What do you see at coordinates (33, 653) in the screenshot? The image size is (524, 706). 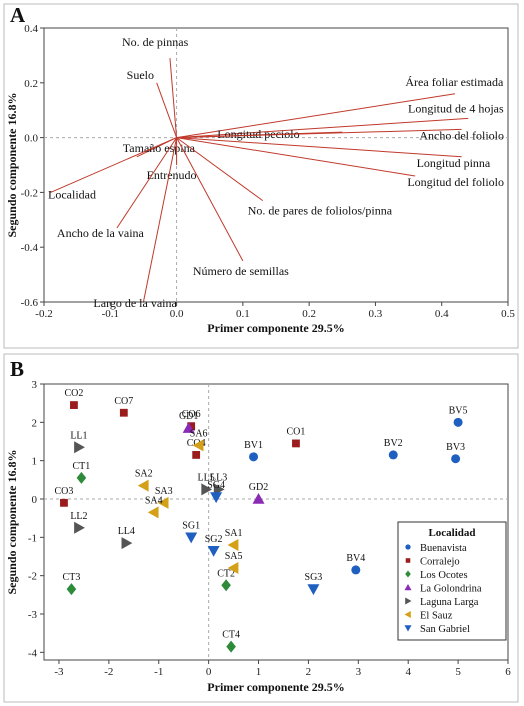 I see `panel-b-y-tick-label: -4` at bounding box center [33, 653].